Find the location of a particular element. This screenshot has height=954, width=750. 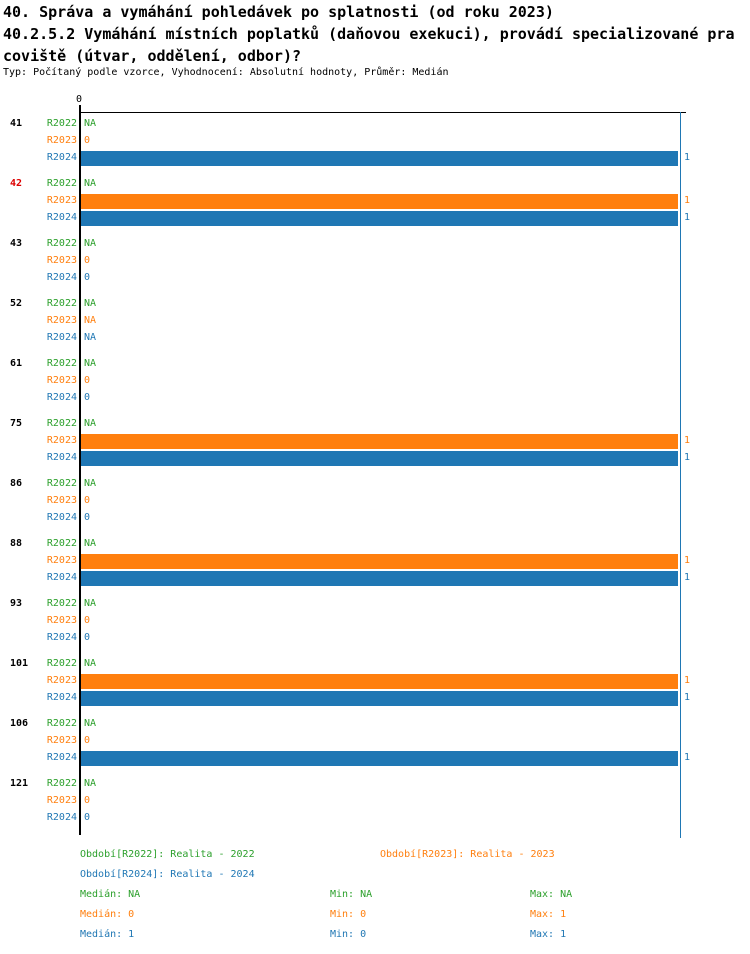

group-label: 121 is located at coordinates (19, 783).